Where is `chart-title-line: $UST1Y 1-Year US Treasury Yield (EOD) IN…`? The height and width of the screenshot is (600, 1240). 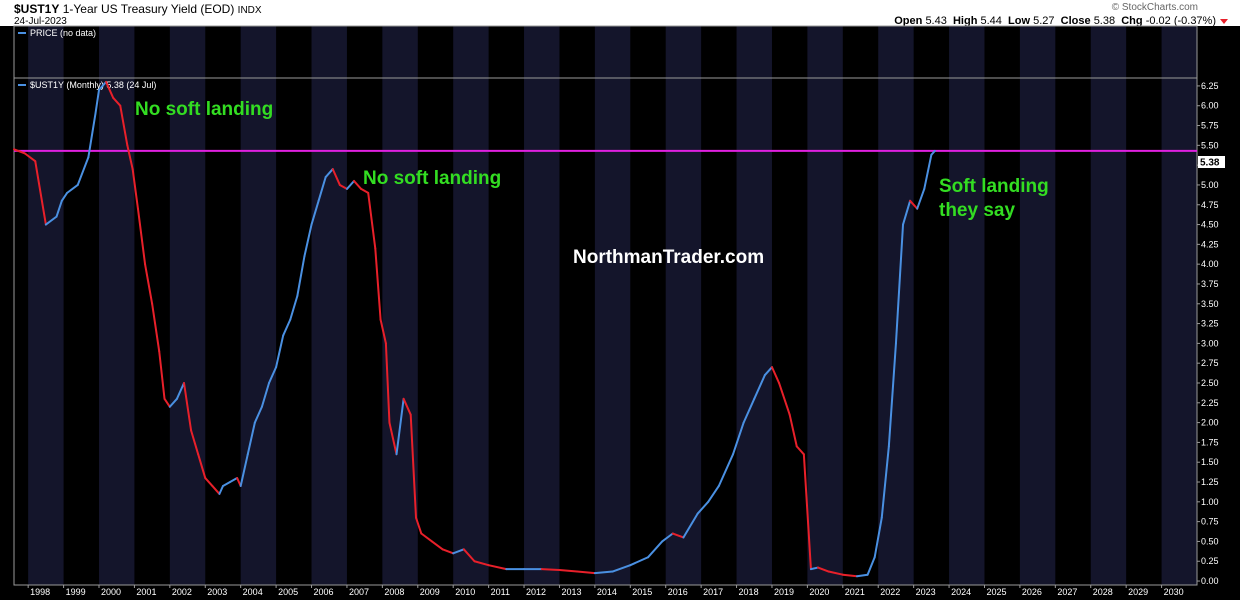
chart-title-line: $UST1Y 1-Year US Treasury Yield (EOD) IN… is located at coordinates (138, 9).